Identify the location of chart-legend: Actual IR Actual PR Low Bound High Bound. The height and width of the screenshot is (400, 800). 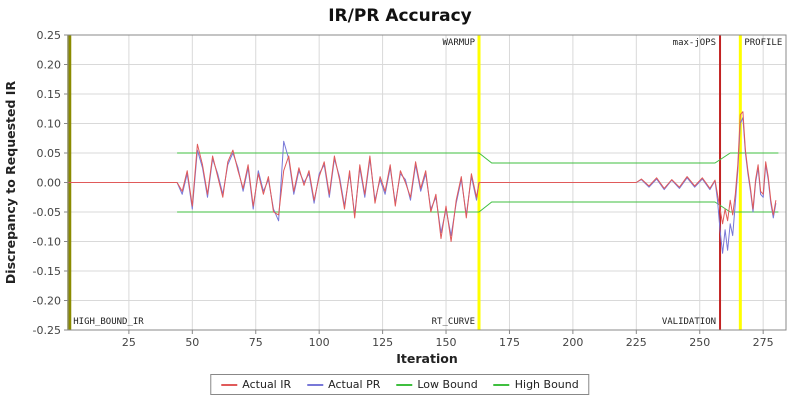
(400, 384).